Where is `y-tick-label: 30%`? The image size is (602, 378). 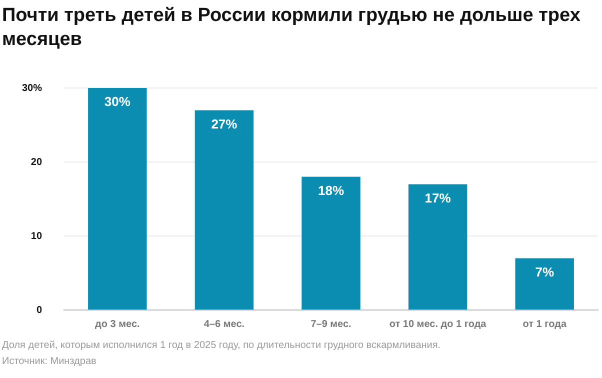 y-tick-label: 30% is located at coordinates (32, 88).